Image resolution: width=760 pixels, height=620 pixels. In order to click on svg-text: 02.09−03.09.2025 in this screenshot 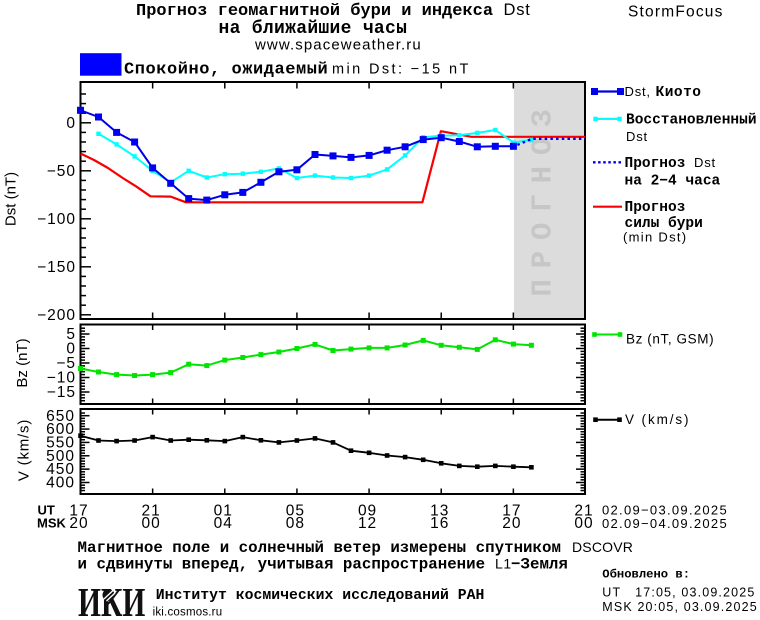, I will do `click(665, 510)`.